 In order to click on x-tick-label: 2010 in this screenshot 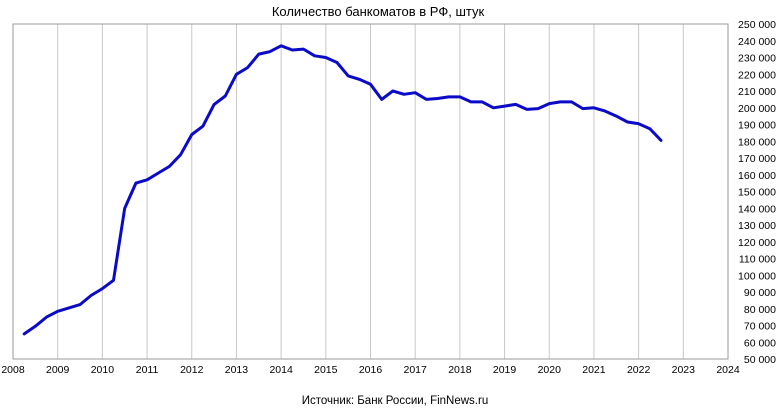, I will do `click(103, 370)`.